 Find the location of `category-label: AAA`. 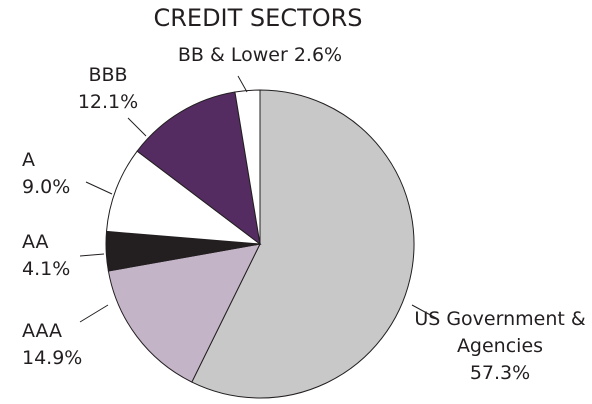

category-label: AAA is located at coordinates (42, 331).